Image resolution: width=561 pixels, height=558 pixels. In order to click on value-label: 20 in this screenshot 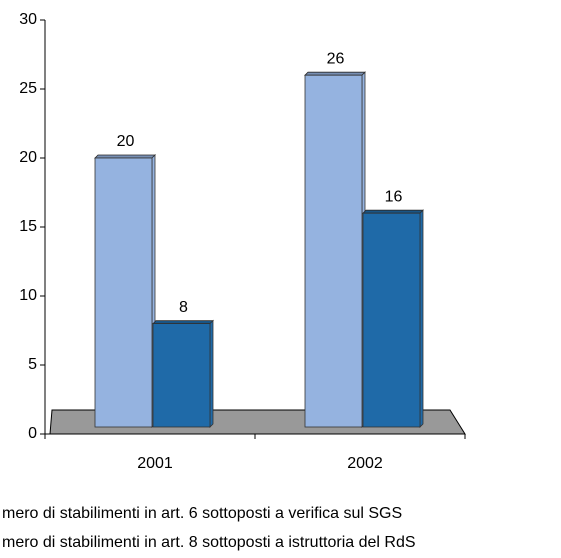, I will do `click(126, 141)`.